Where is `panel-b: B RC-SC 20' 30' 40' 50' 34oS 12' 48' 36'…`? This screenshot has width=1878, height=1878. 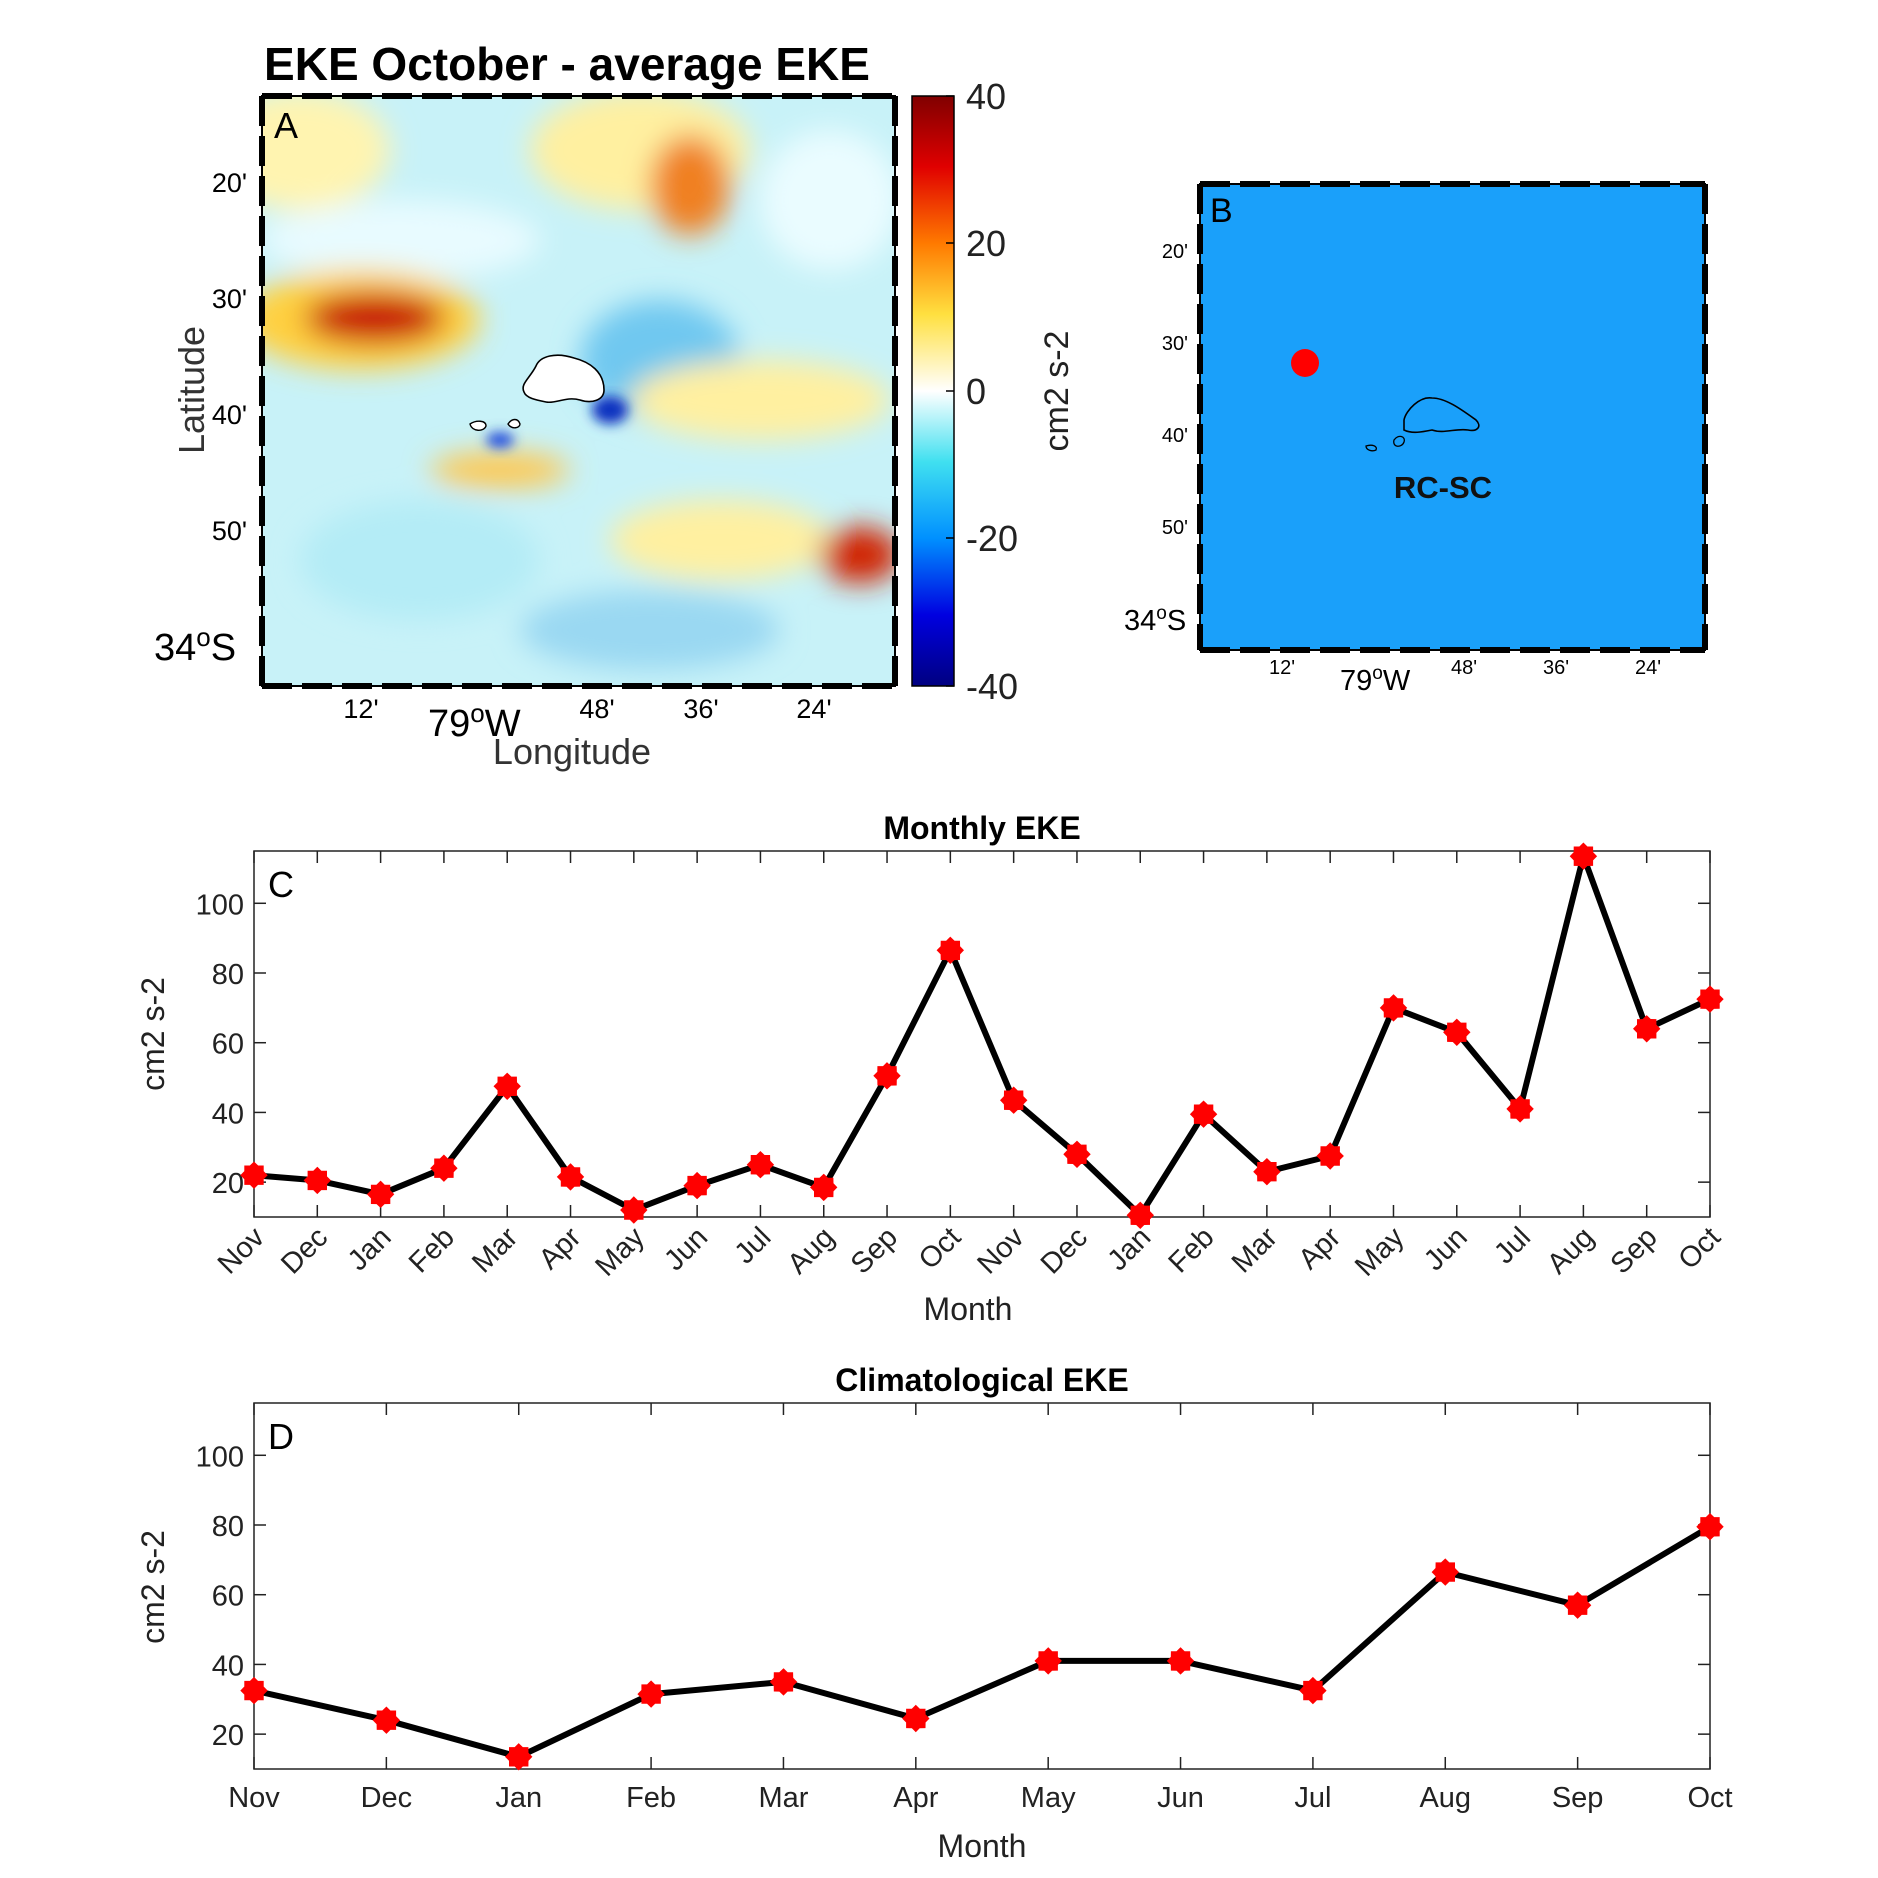 panel-b: B RC-SC 20' 30' 40' 50' 34oS 12' 48' 36'… is located at coordinates (1416, 439).